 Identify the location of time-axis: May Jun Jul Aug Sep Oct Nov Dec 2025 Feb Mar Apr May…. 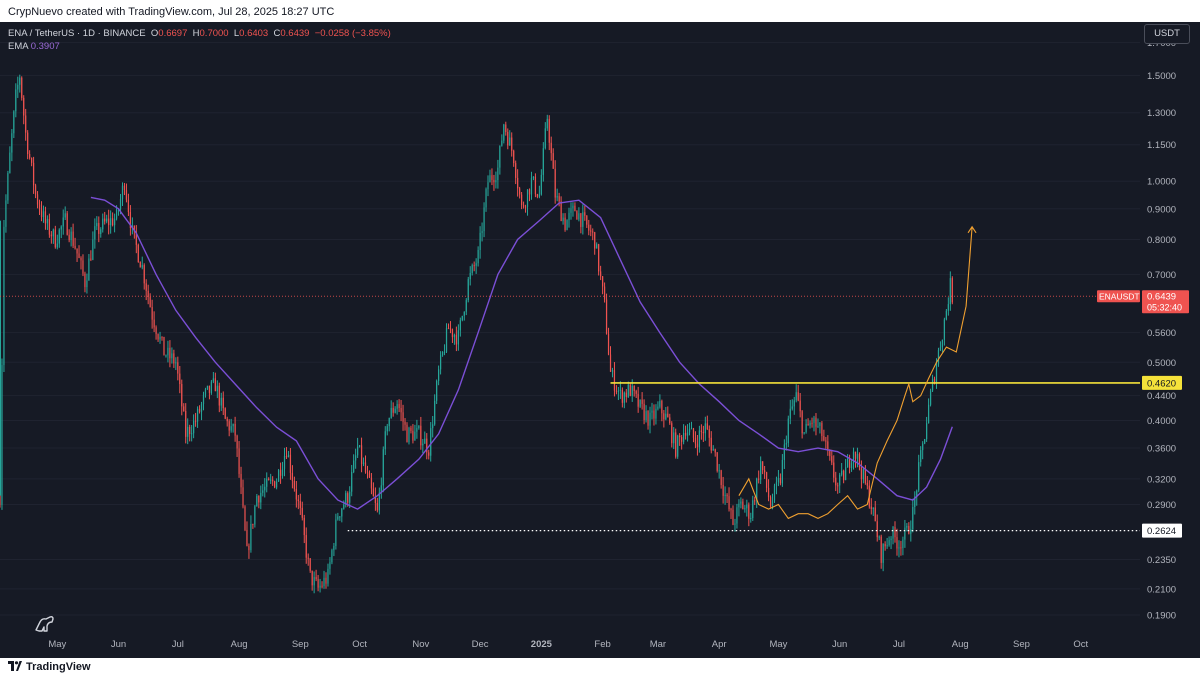
(568, 644).